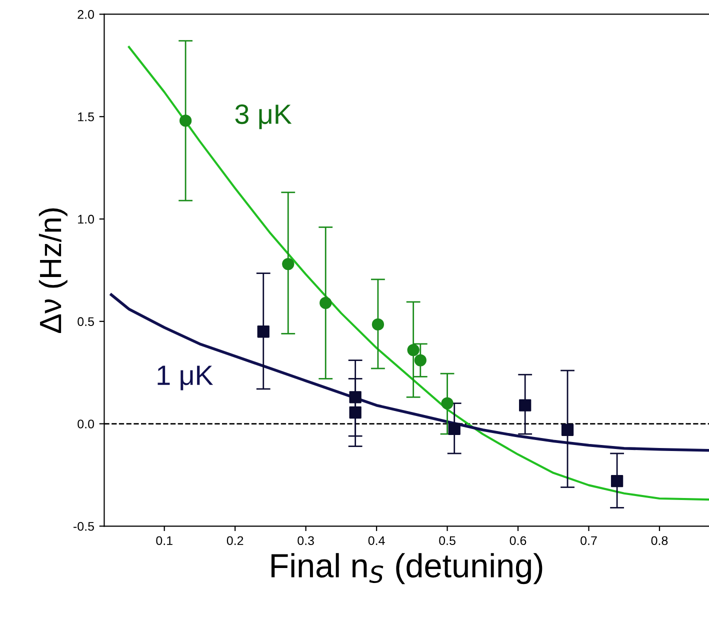  I want to click on series-label: 3 μK, so click(263, 117).